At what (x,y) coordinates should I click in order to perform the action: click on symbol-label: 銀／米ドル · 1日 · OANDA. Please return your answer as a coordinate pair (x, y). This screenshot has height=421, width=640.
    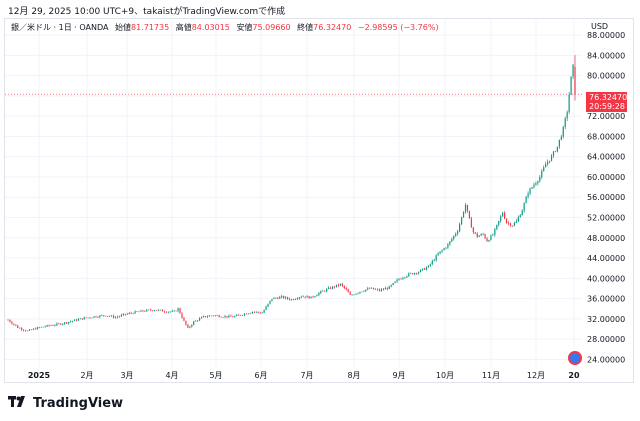
    Looking at the image, I should click on (60, 27).